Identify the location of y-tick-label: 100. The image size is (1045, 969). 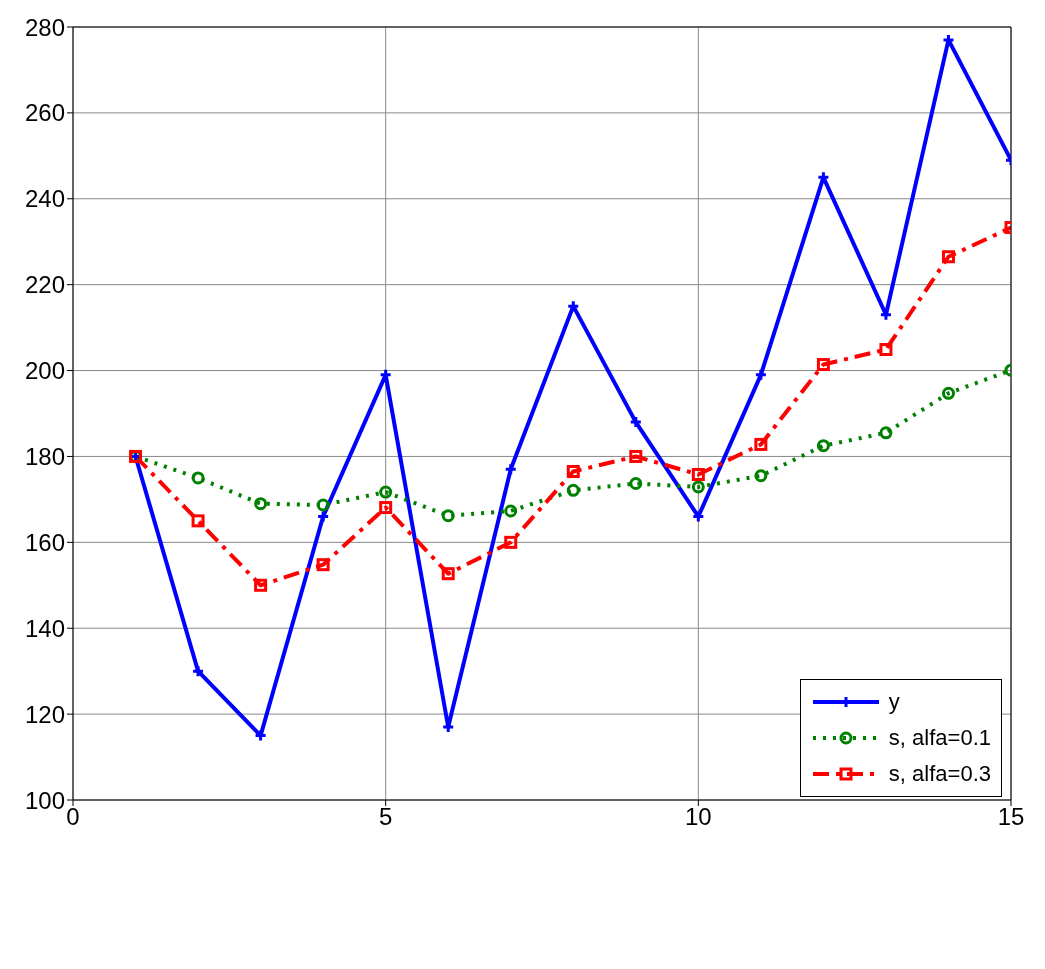
(44, 800).